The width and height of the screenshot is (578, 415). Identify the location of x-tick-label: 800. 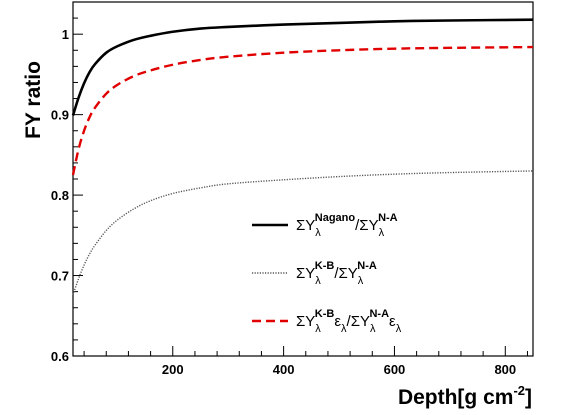
(505, 369).